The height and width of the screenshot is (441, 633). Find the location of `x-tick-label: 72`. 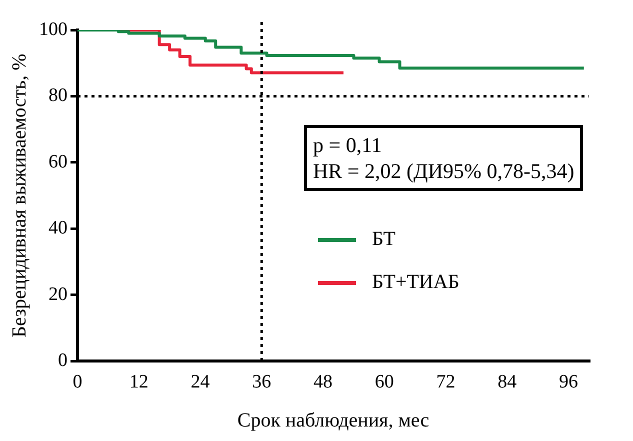

x-tick-label: 72 is located at coordinates (446, 382).